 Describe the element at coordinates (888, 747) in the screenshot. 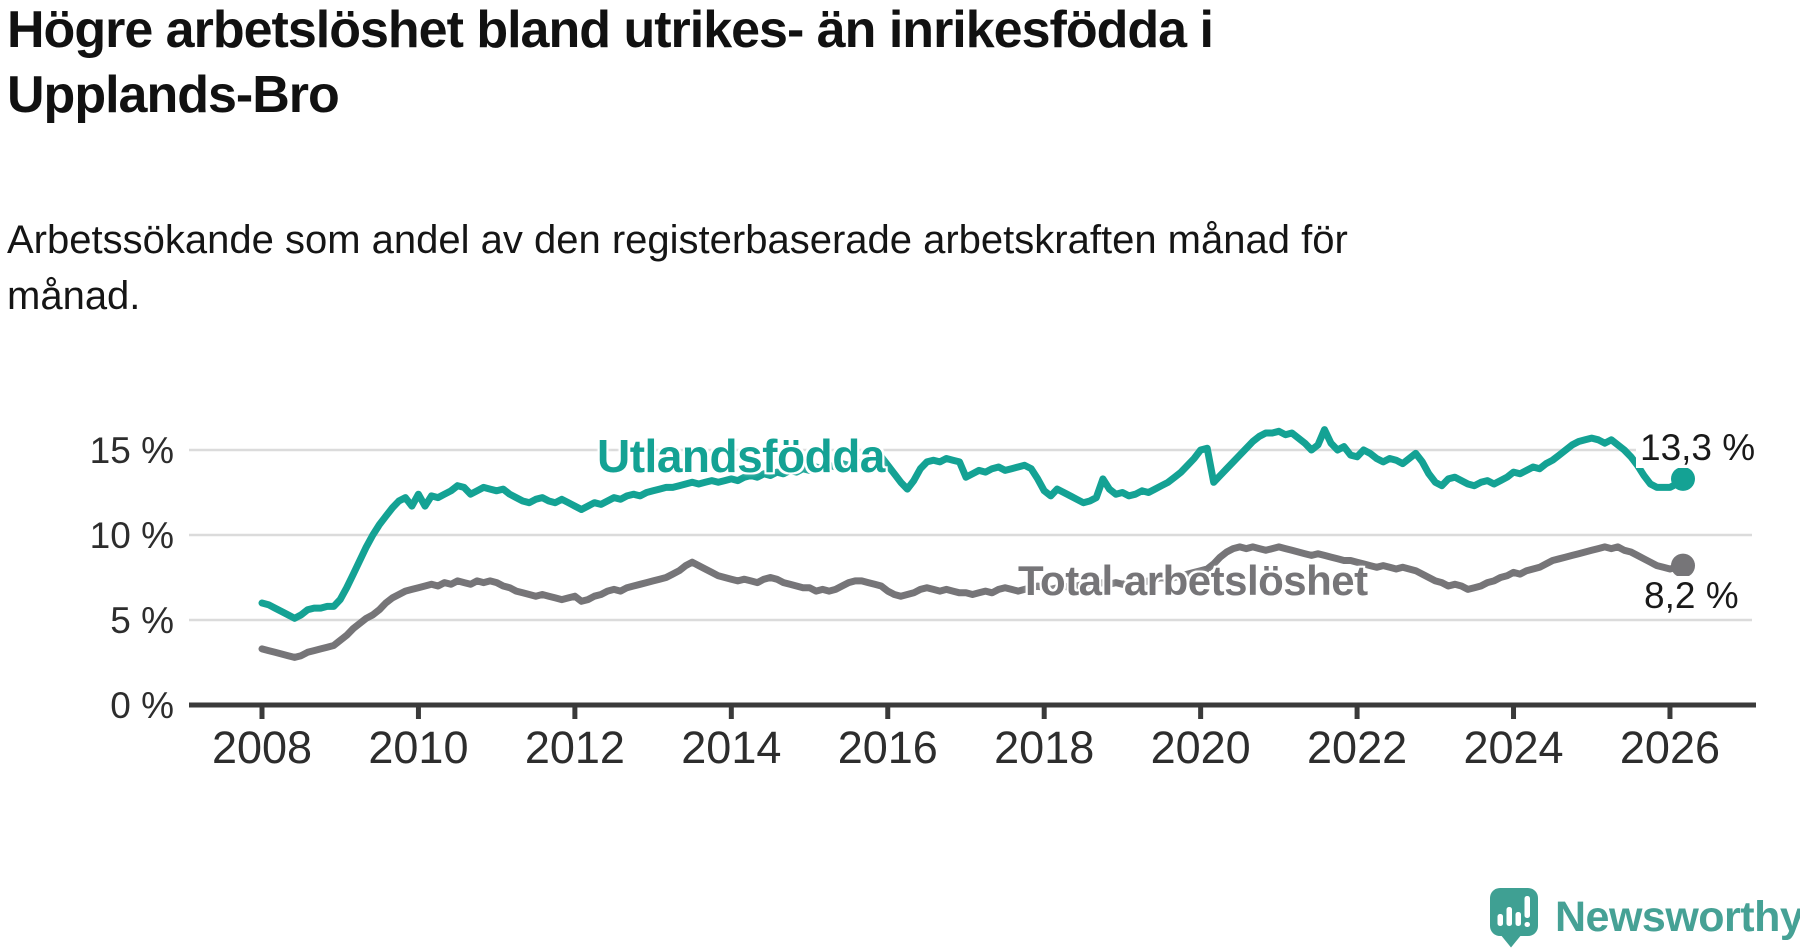

I see `svg-text: 2016` at that location.